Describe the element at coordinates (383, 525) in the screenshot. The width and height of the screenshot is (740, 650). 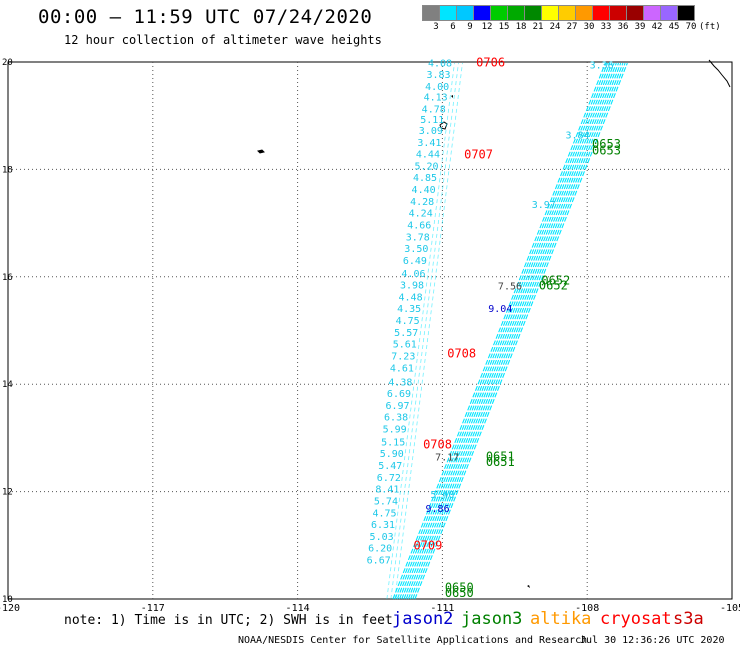
I see `swh-value: 6.31` at that location.